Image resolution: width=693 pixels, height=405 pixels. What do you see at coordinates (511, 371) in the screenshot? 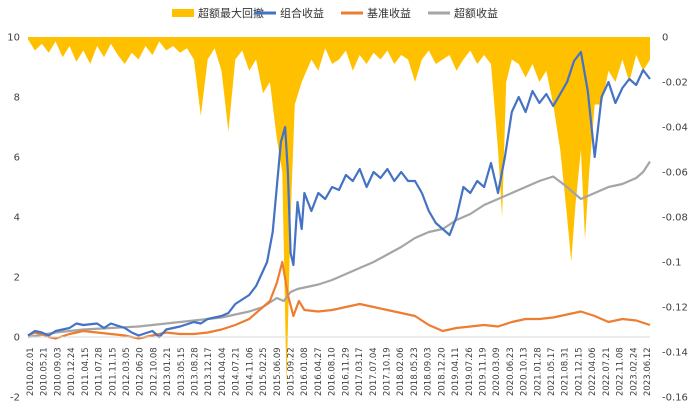
I see `x-tick-label: 2020.06.23` at bounding box center [511, 371].